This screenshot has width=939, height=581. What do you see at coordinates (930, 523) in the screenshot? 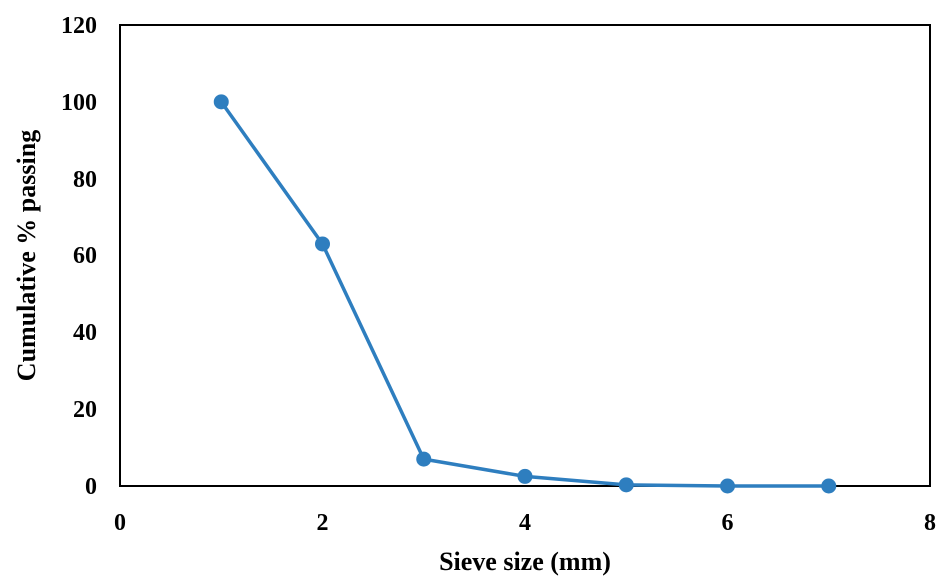
I see `x-tick-label: 8` at bounding box center [930, 523].